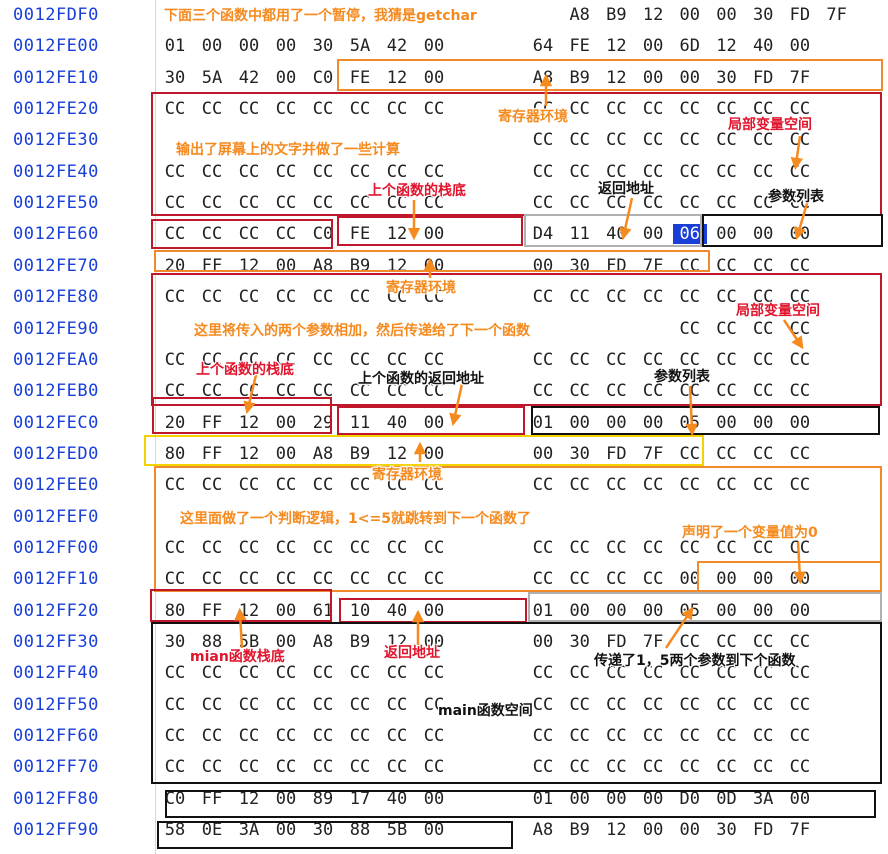 The width and height of the screenshot is (888, 854). Describe the element at coordinates (323, 798) in the screenshot. I see `hex-byte: 89` at that location.